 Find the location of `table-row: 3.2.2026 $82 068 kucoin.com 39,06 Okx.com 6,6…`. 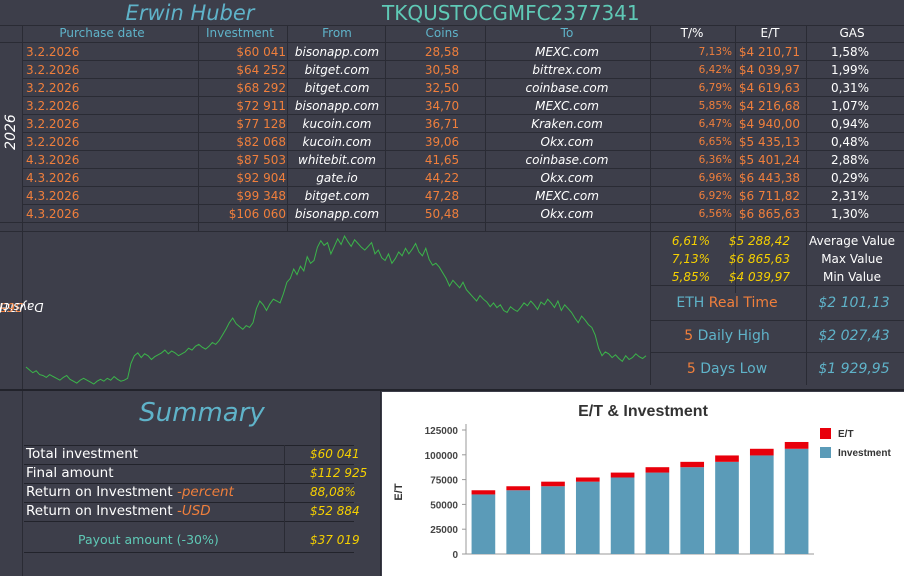

table-row: 3.2.2026 $82 068 kucoin.com 39,06 Okx.com 6,6… is located at coordinates (463, 142).